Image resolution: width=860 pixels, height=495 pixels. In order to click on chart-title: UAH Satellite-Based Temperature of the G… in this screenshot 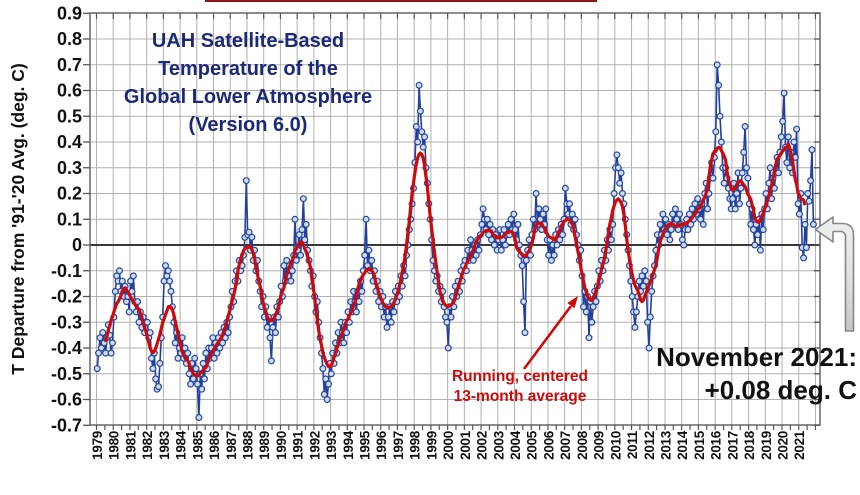, I will do `click(248, 83)`.